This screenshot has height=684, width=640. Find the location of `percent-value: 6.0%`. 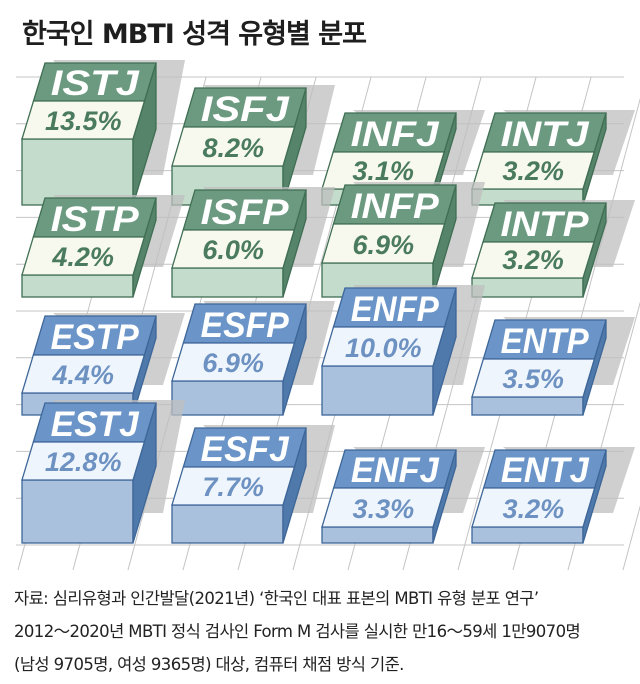

percent-value: 6.0% is located at coordinates (233, 250).